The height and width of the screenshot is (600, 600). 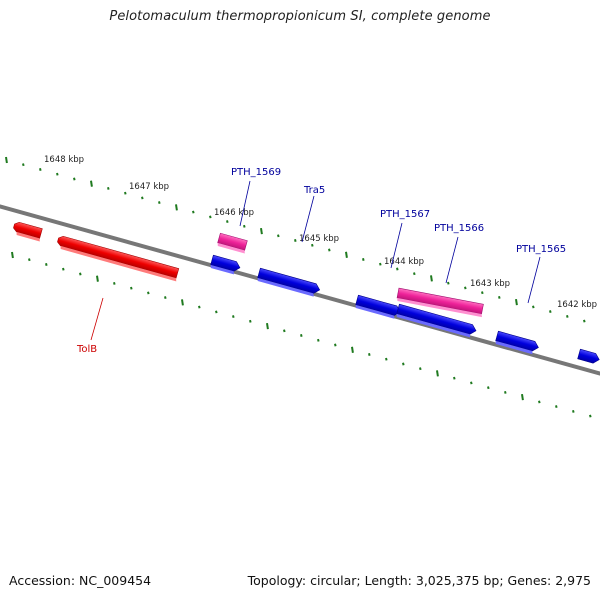 I want to click on gene-label-pth-1567: PTH_1567, so click(x=405, y=214).